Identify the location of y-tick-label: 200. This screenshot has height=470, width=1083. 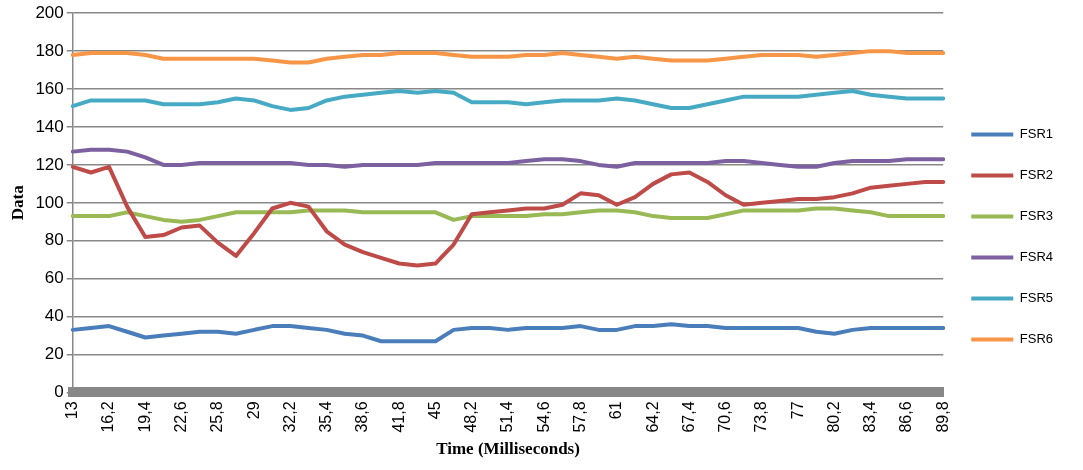
(49, 12).